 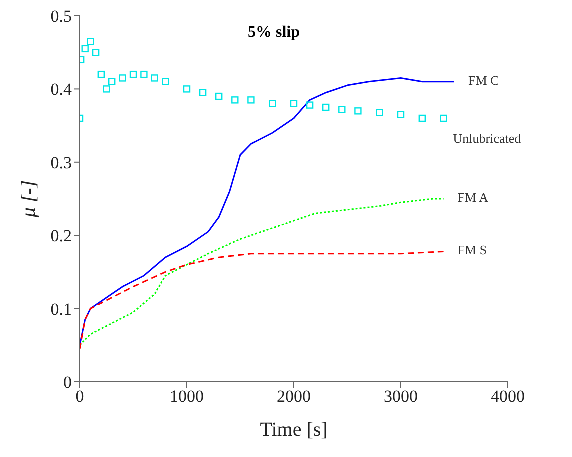 I want to click on series-label: FM S, so click(x=473, y=250).